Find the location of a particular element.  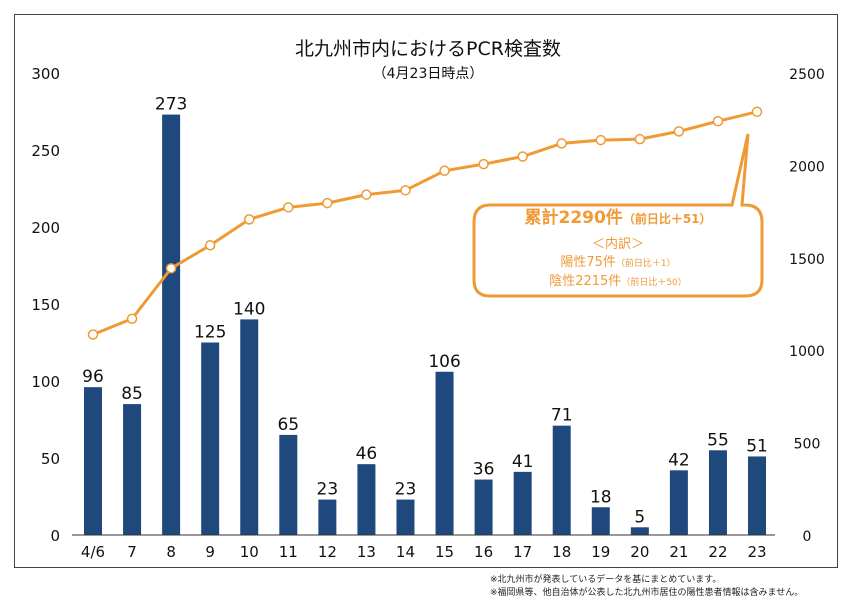

left-tick-label: 200 is located at coordinates (45, 228).